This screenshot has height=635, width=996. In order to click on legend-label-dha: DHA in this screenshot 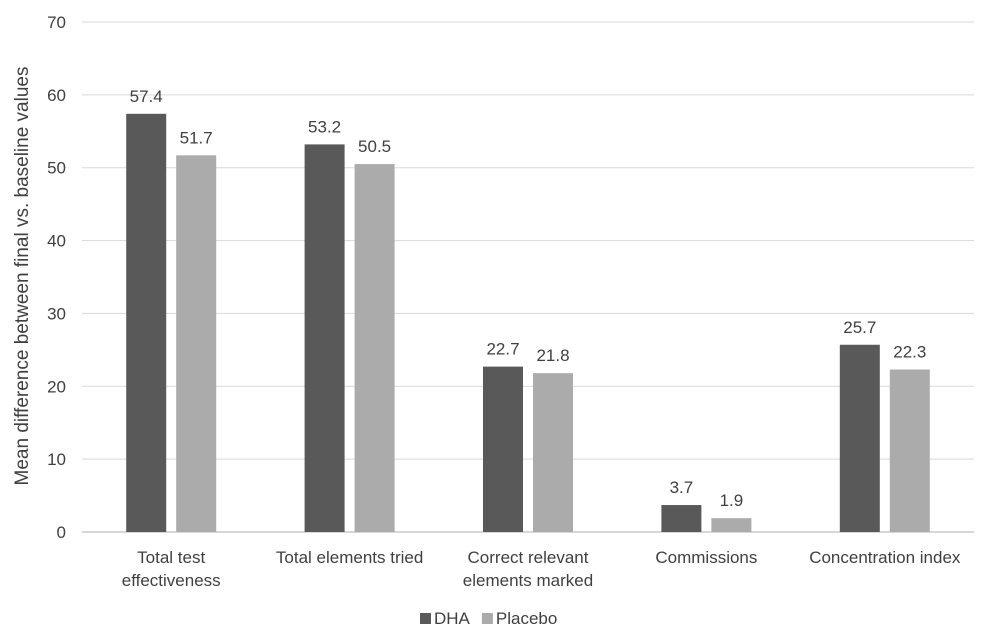, I will do `click(452, 618)`.